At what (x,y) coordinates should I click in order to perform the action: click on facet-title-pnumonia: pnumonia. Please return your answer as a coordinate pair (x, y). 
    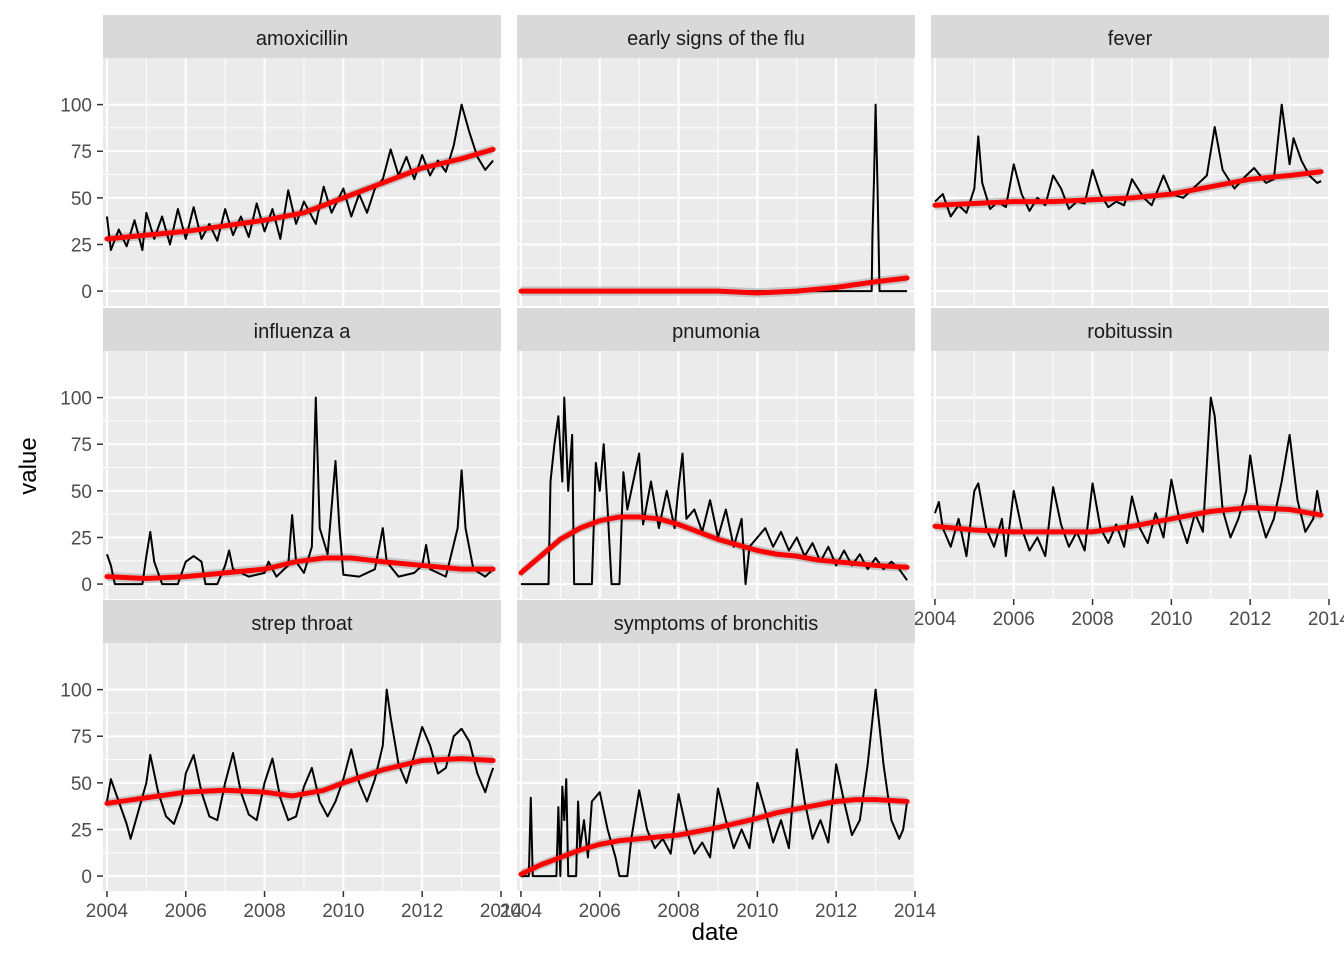
    Looking at the image, I should click on (716, 332).